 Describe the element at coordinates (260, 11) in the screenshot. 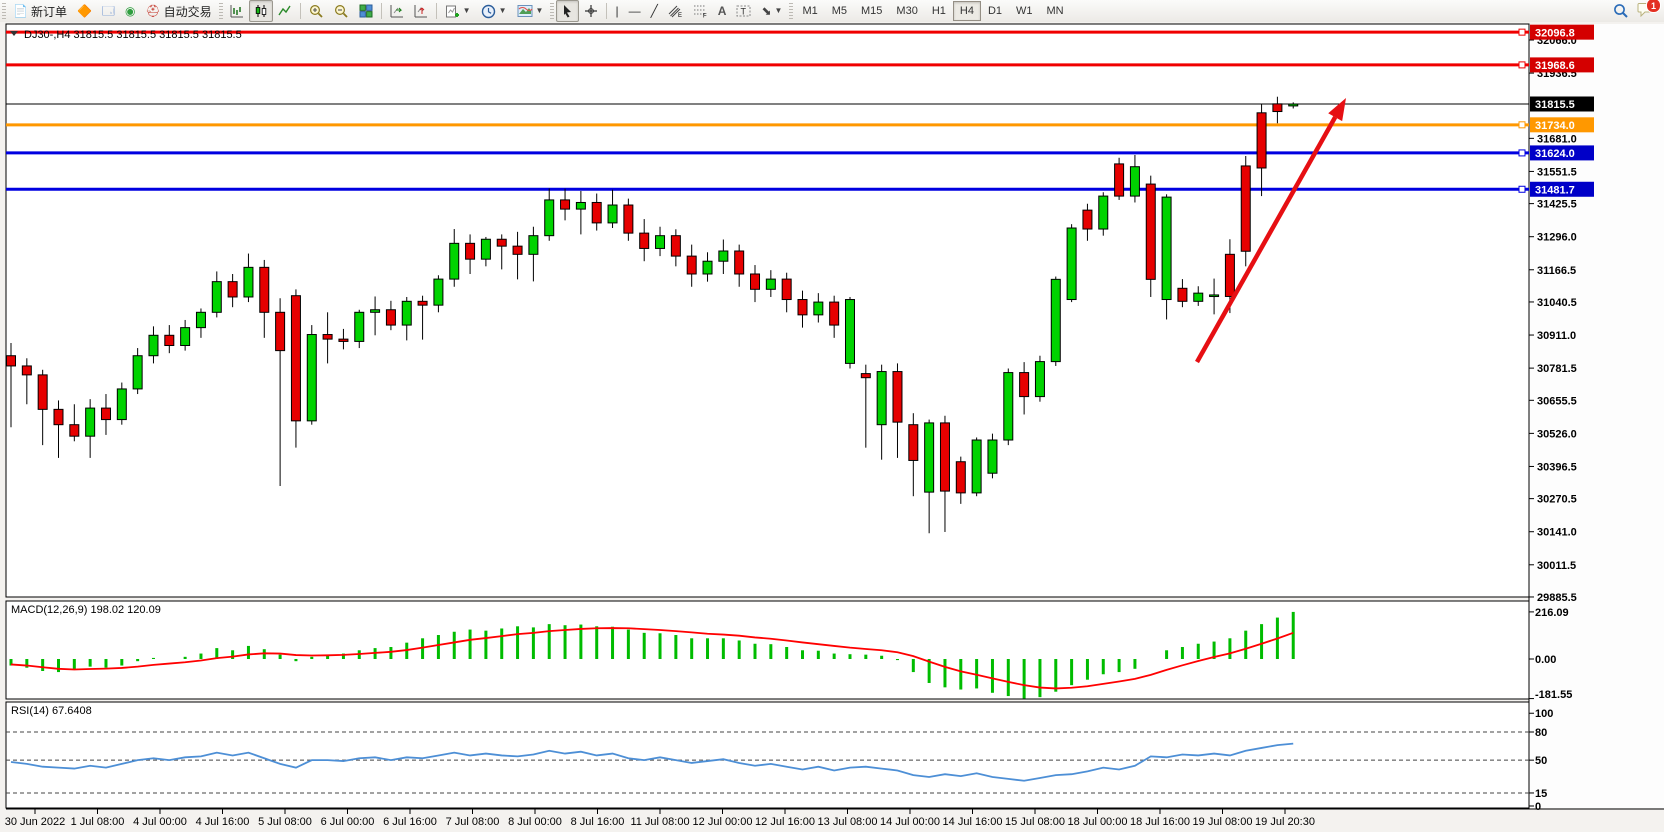

I see `candlestick-chart-button` at that location.